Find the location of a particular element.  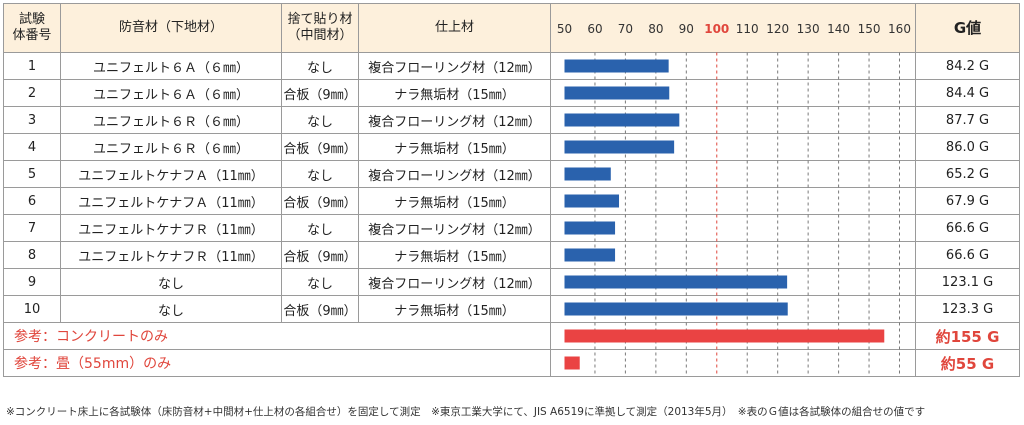

row-id: 3 is located at coordinates (32, 120).